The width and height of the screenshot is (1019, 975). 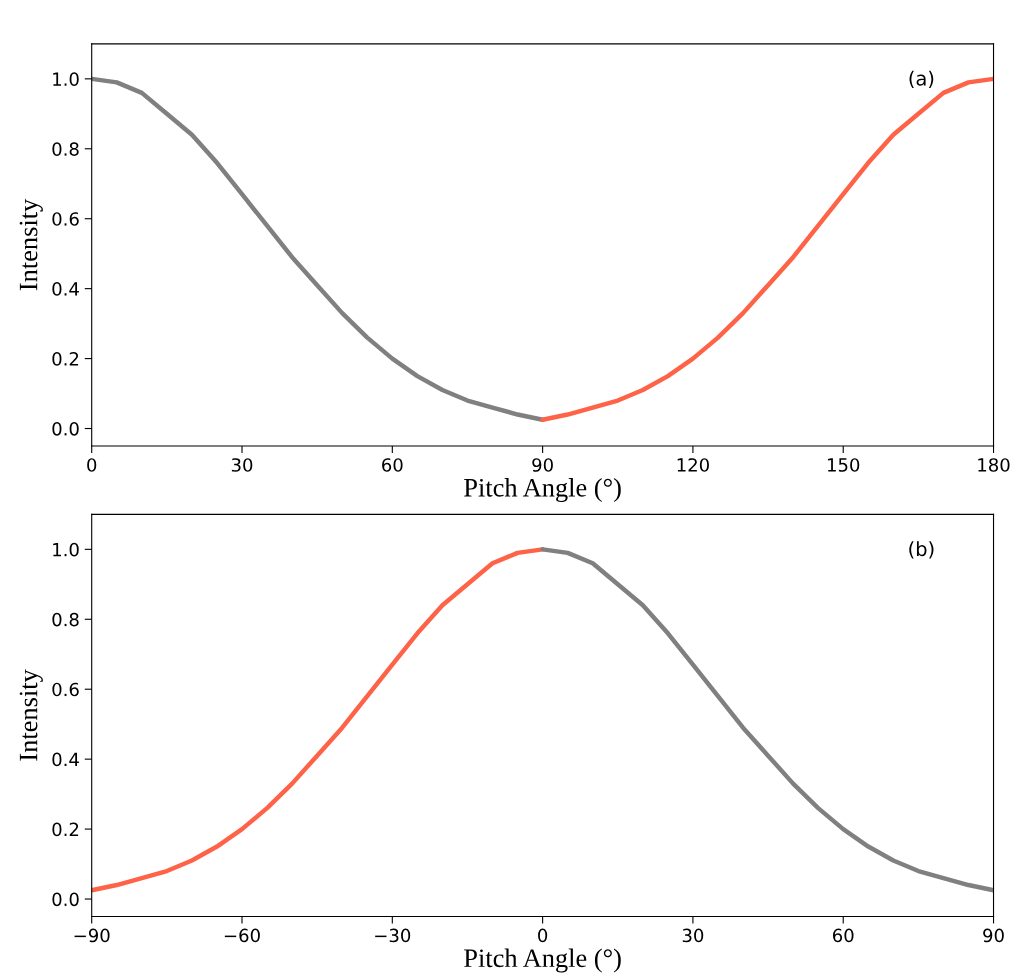 What do you see at coordinates (393, 935) in the screenshot?
I see `x-tick-label: −30` at bounding box center [393, 935].